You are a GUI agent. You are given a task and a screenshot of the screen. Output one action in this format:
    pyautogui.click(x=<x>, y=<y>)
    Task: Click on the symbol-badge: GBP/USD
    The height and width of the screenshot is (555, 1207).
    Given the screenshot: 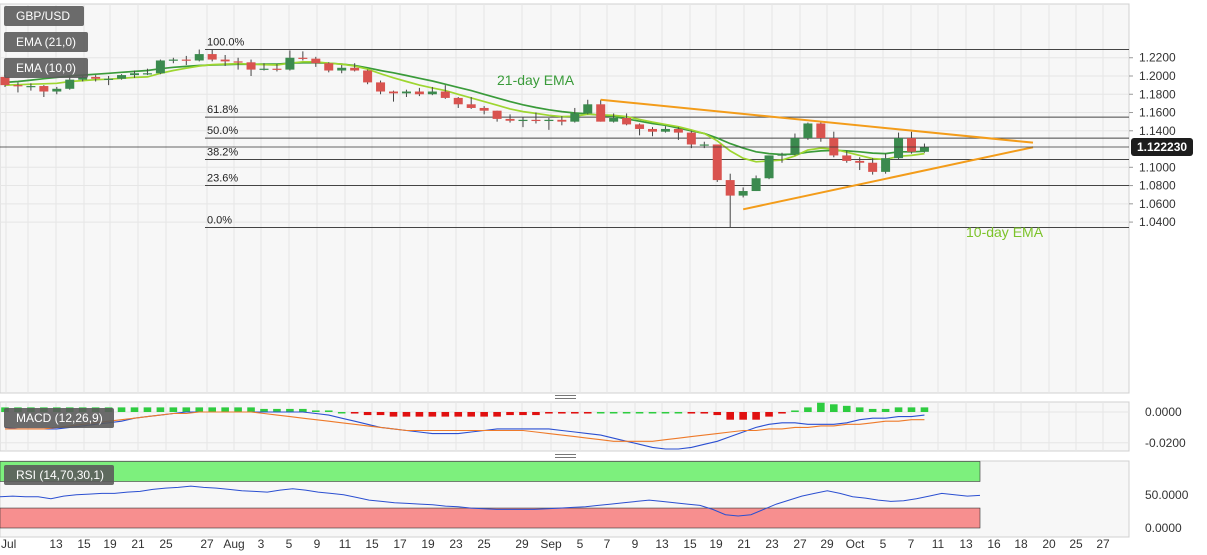 What is the action you would take?
    pyautogui.click(x=44, y=16)
    